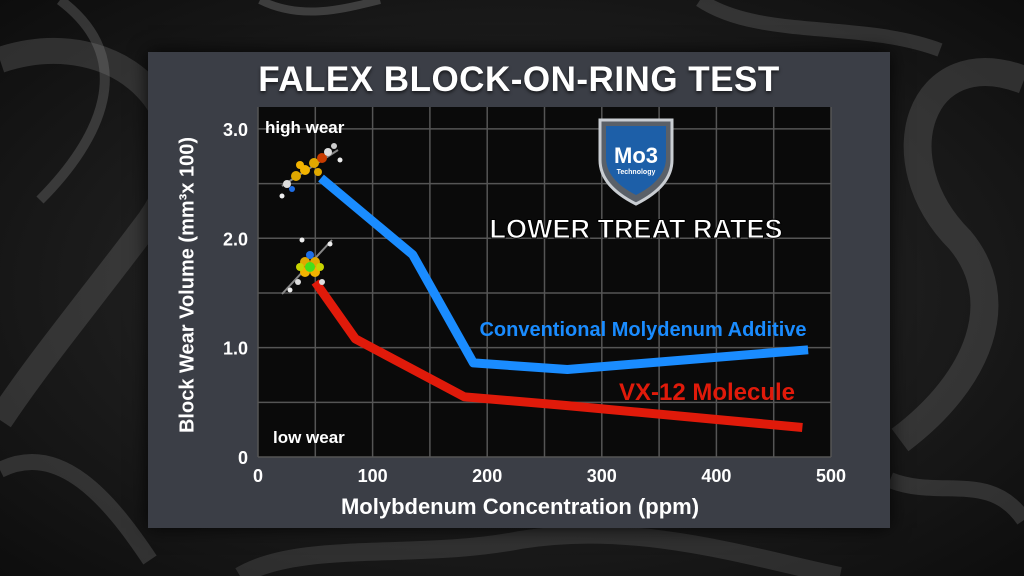 This screenshot has width=1024, height=576. I want to click on high-wear-molecule-icon, so click(311, 171).